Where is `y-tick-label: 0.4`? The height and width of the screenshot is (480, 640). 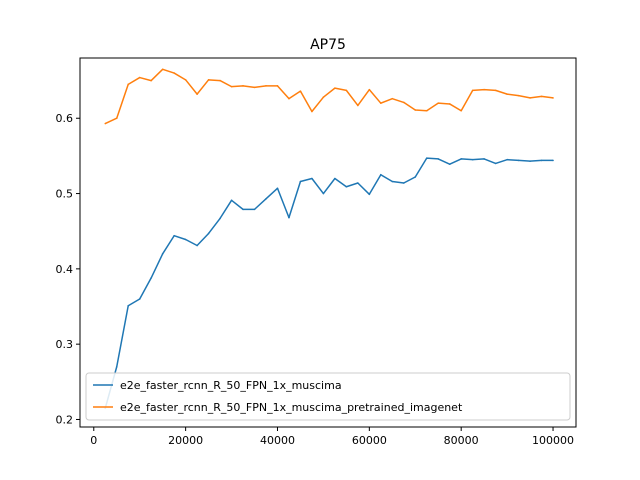
y-tick-label: 0.4 is located at coordinates (65, 269).